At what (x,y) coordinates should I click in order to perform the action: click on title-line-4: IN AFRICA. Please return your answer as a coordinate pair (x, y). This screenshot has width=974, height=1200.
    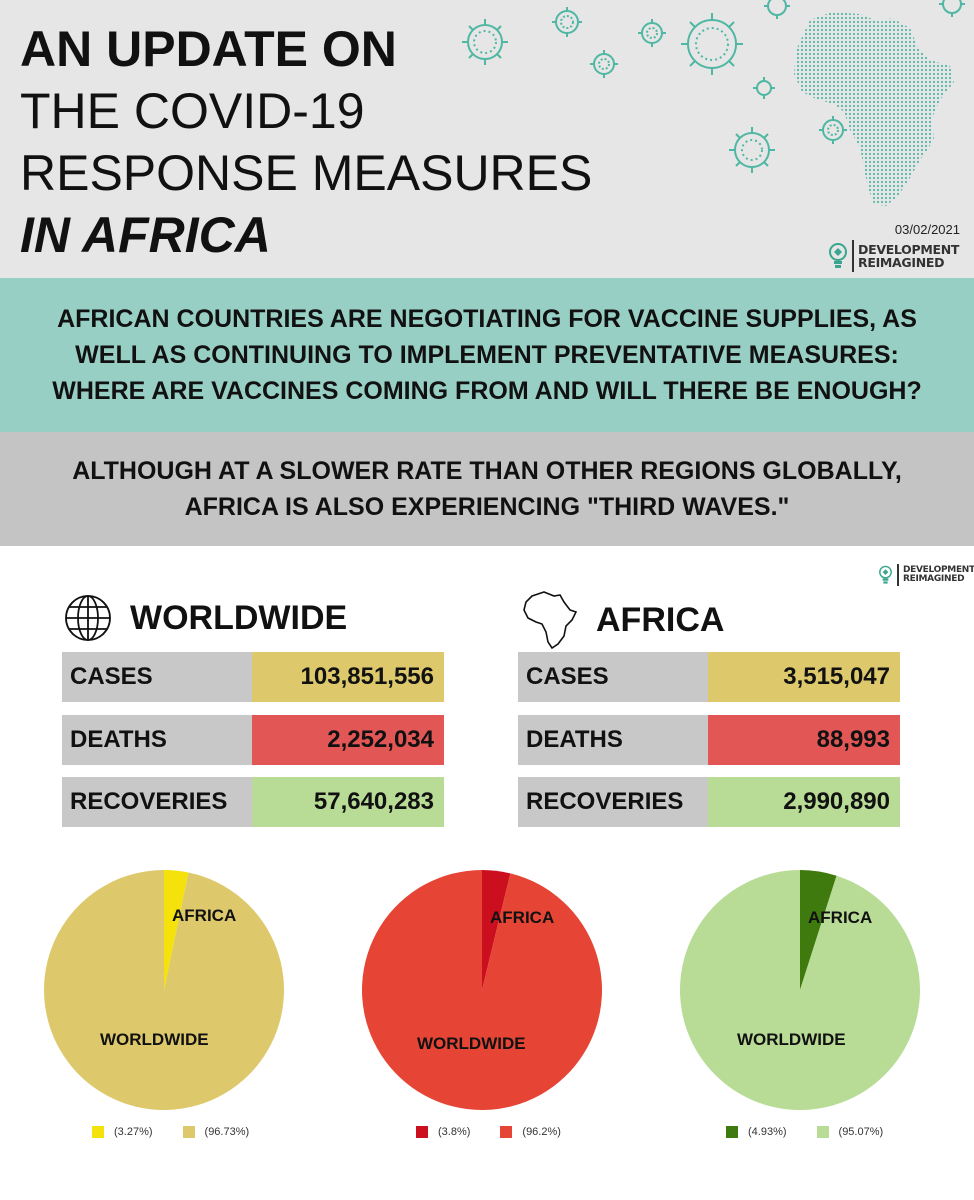
    Looking at the image, I should click on (145, 235).